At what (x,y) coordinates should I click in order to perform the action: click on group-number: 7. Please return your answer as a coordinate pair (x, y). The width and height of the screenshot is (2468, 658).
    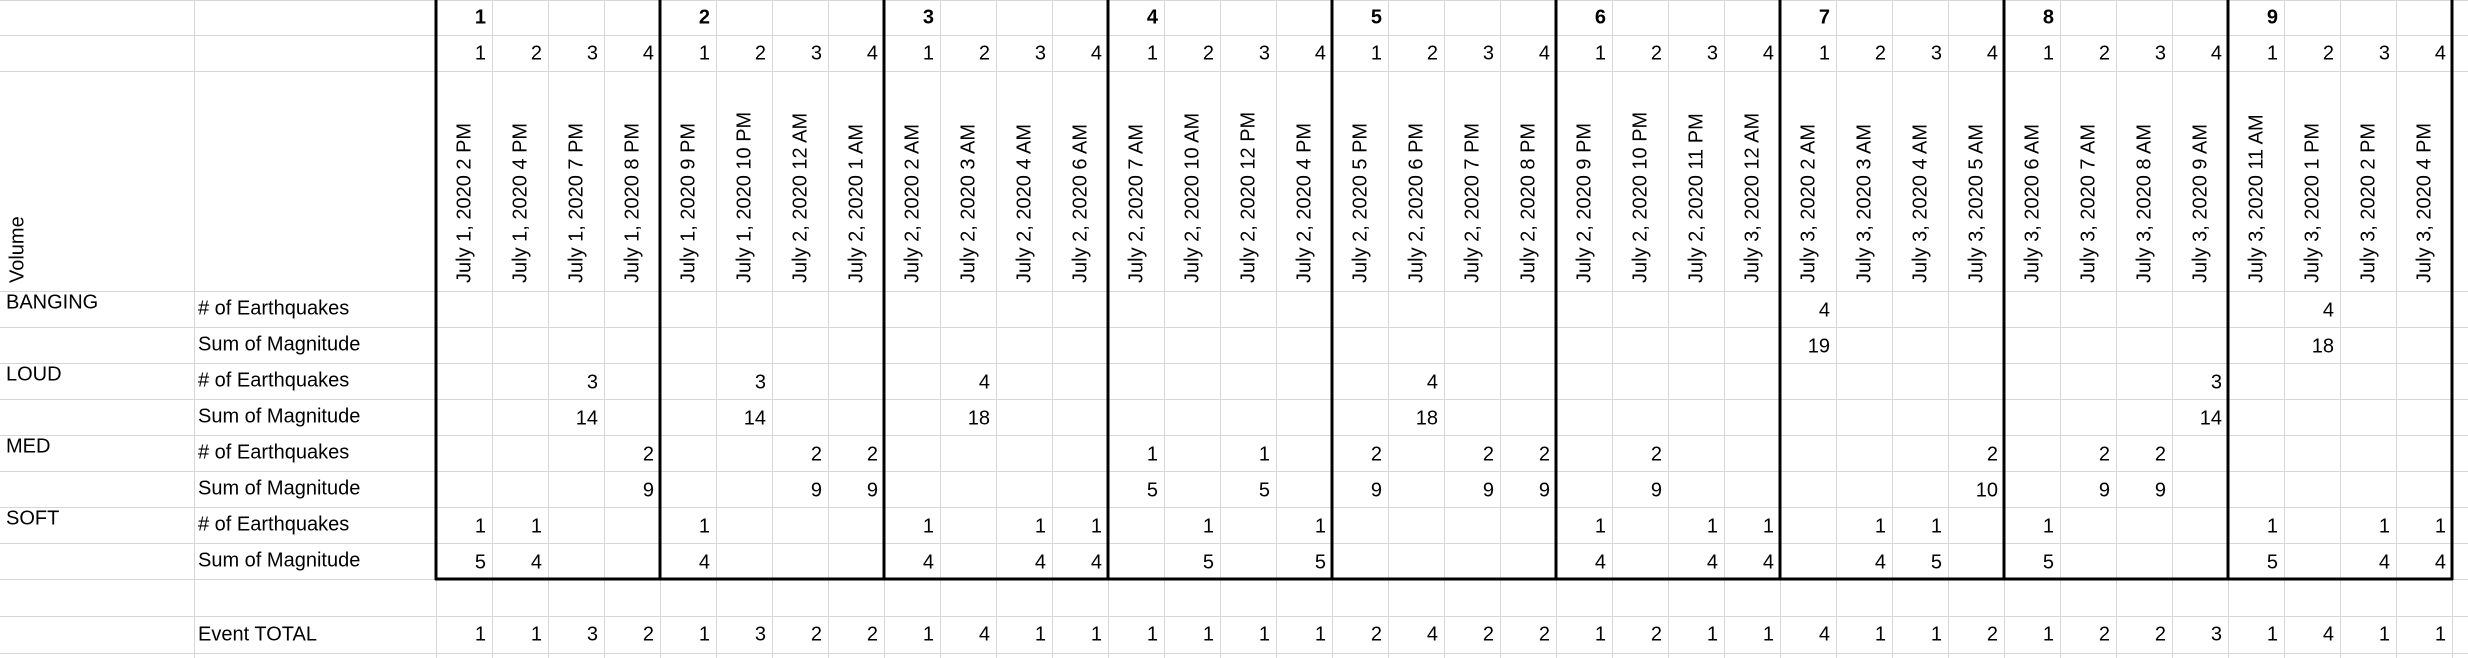
    Looking at the image, I should click on (1824, 17).